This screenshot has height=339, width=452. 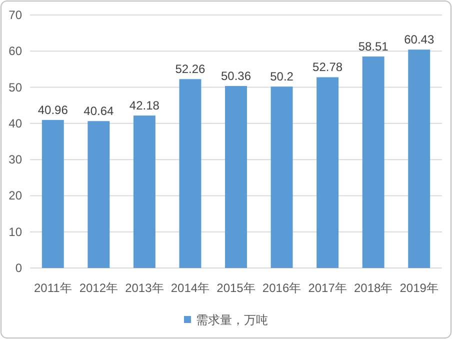 What do you see at coordinates (327, 67) in the screenshot?
I see `data-label: 52.78` at bounding box center [327, 67].